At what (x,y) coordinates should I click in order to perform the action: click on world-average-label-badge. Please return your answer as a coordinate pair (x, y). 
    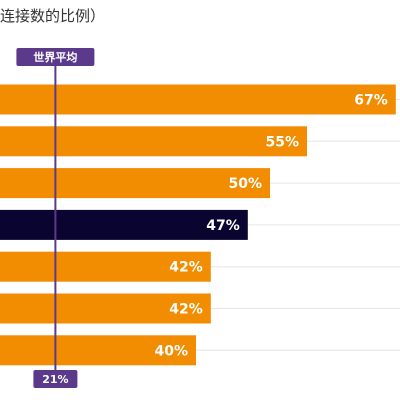
    Looking at the image, I should click on (55, 57).